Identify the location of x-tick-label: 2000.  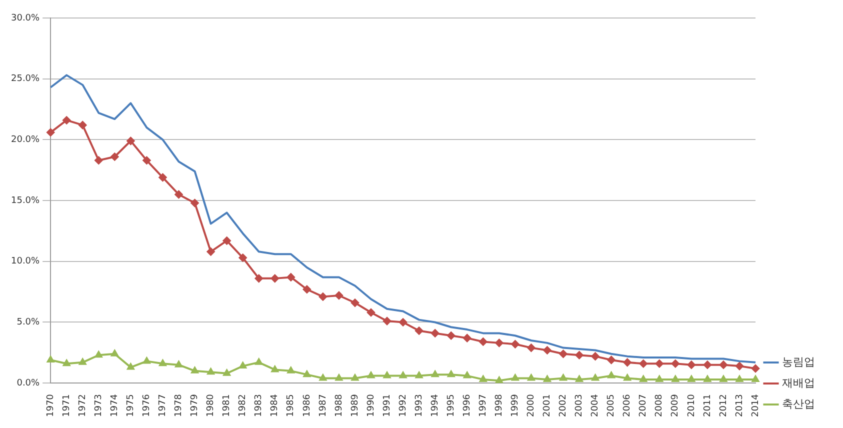
(531, 405).